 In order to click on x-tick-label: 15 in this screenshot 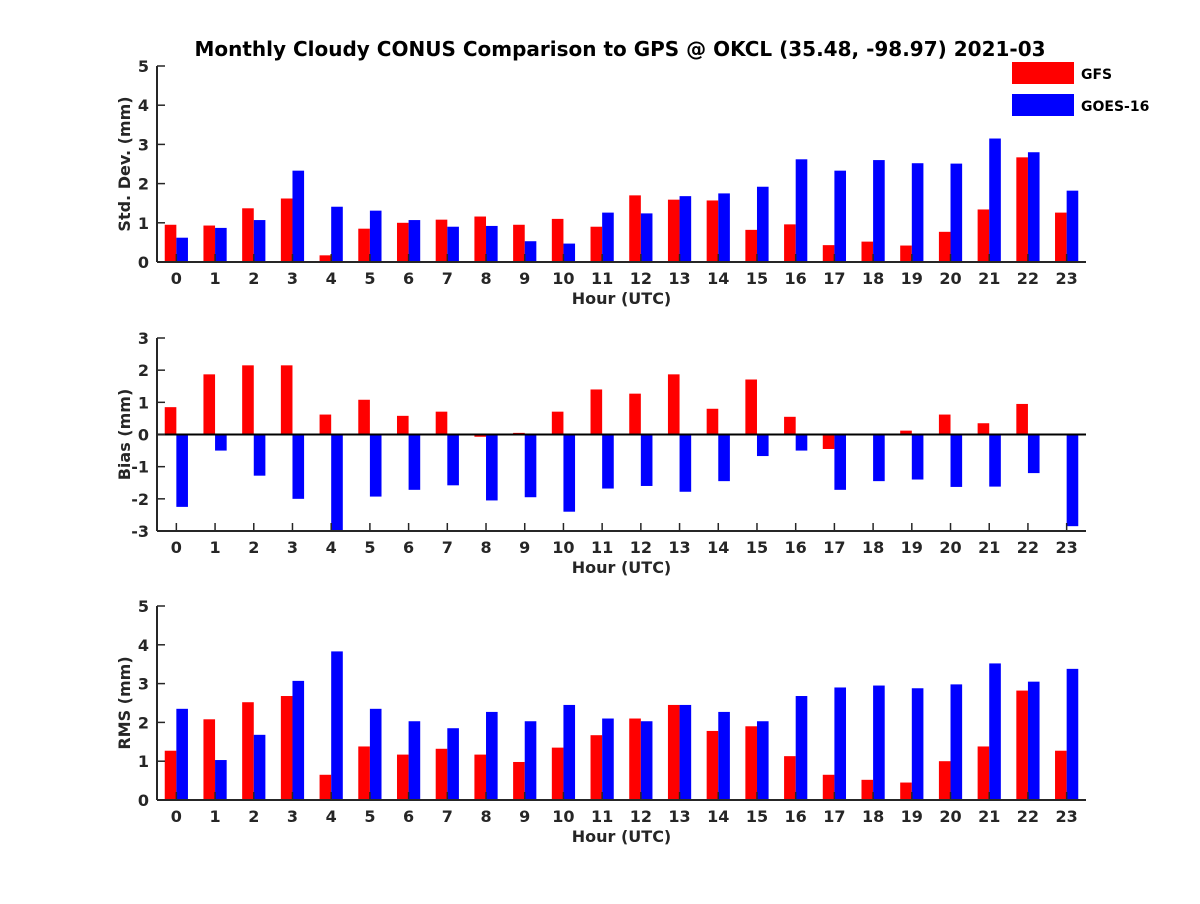, I will do `click(757, 816)`.